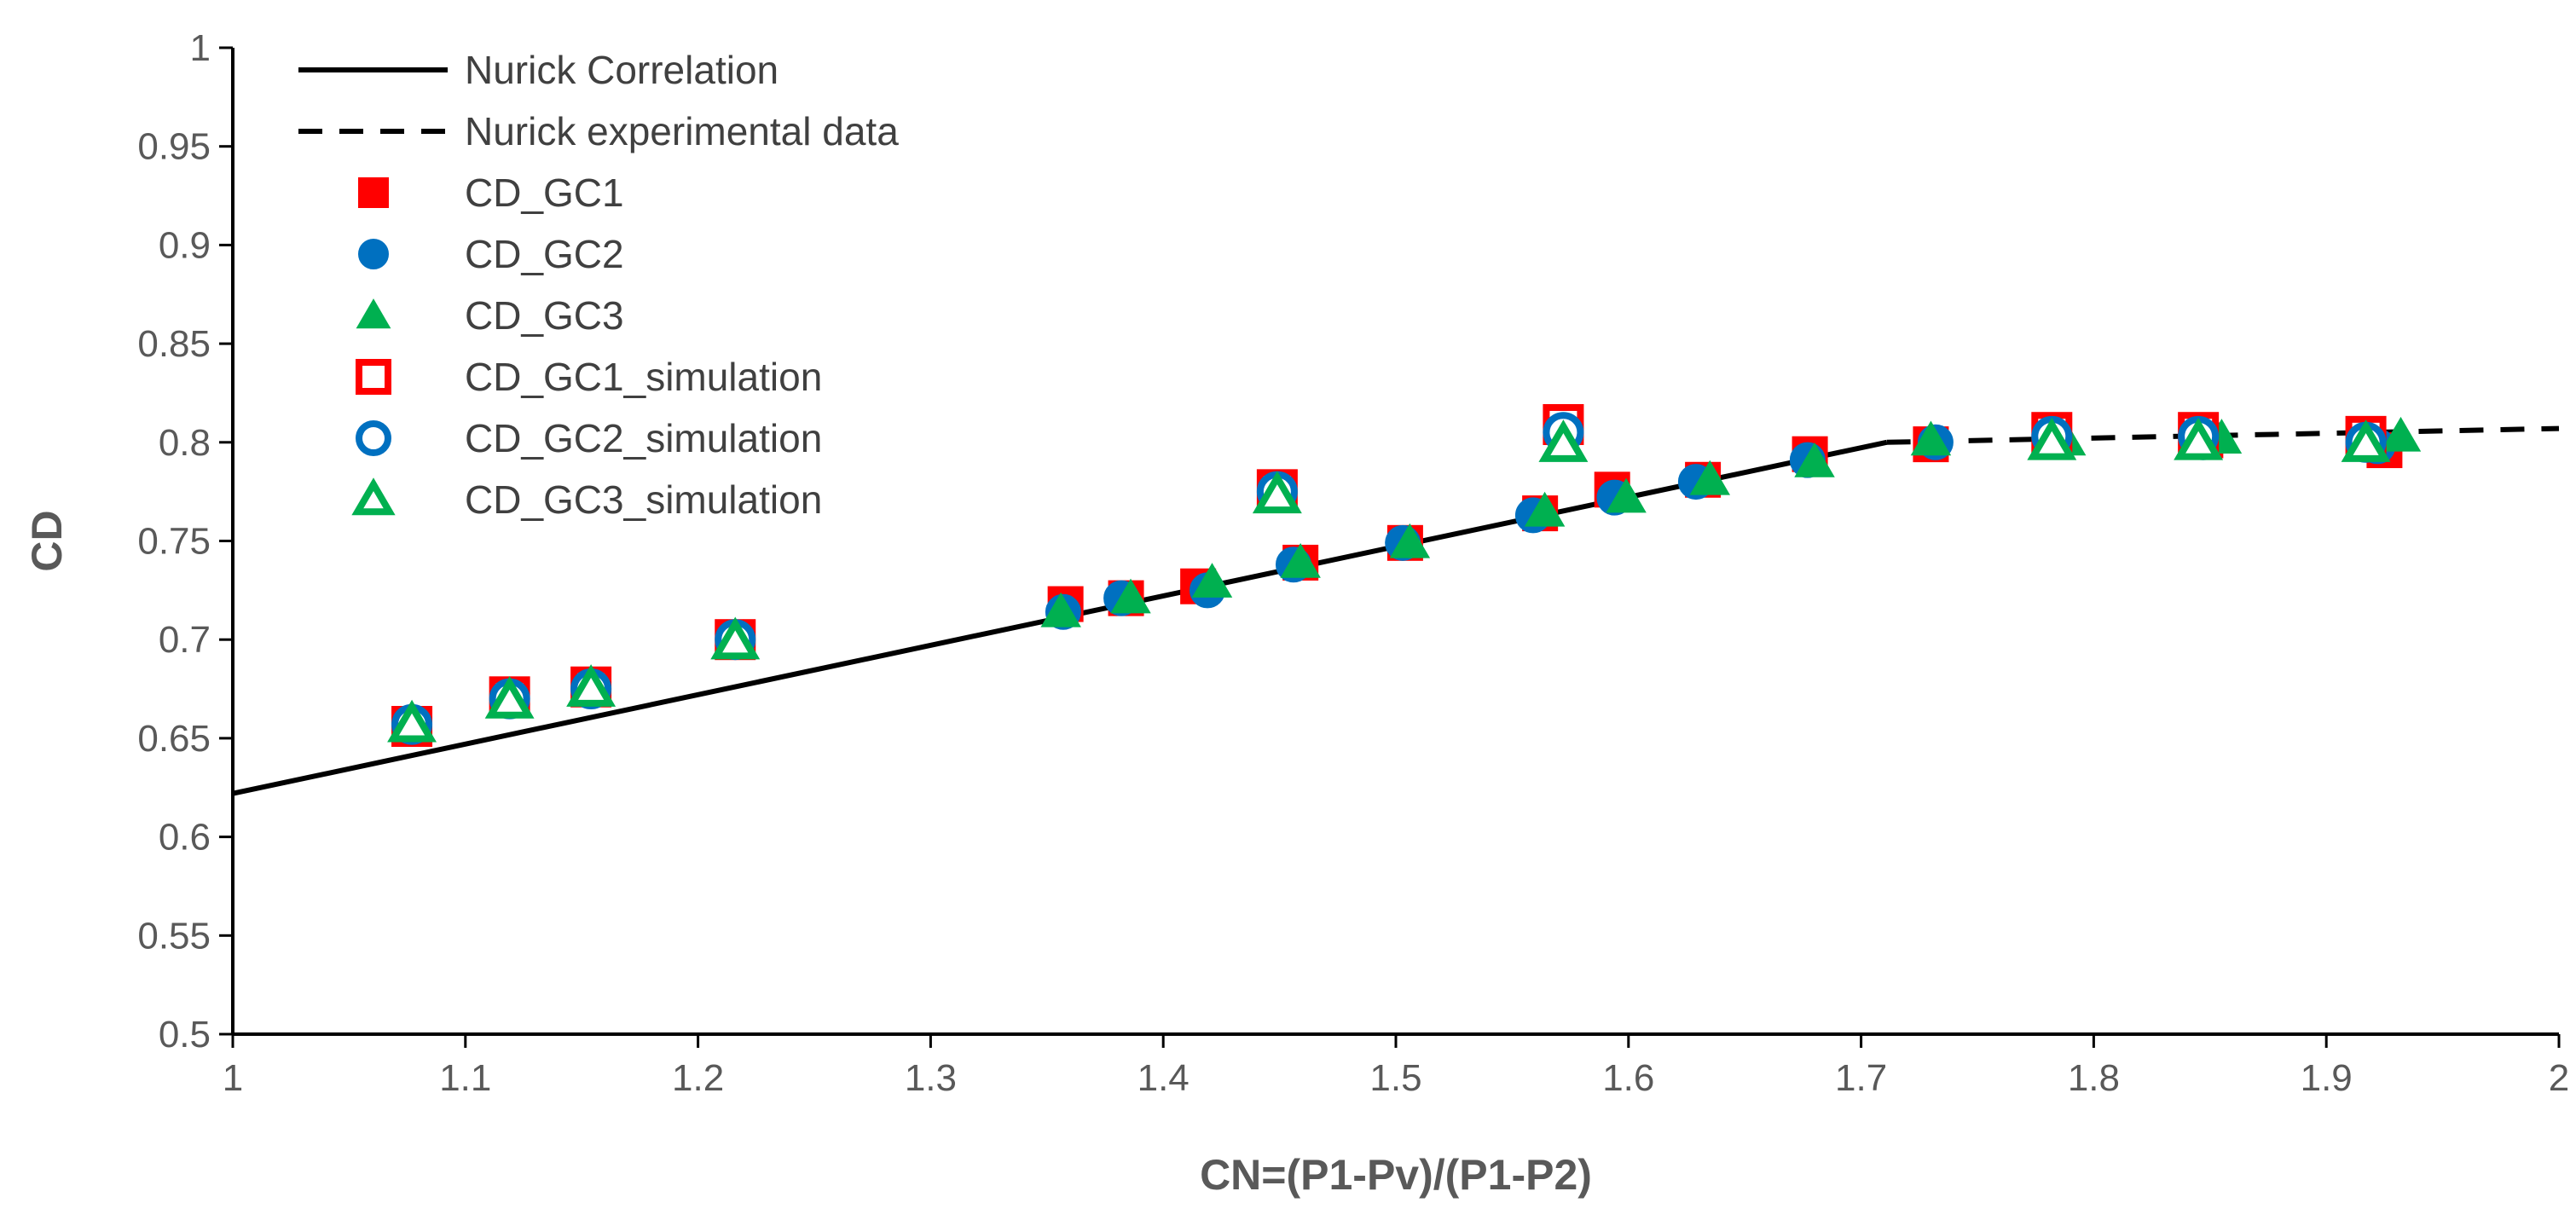 Image resolution: width=2576 pixels, height=1226 pixels. I want to click on legend-item-nurick-experimental-data: Nurick experimental data, so click(598, 131).